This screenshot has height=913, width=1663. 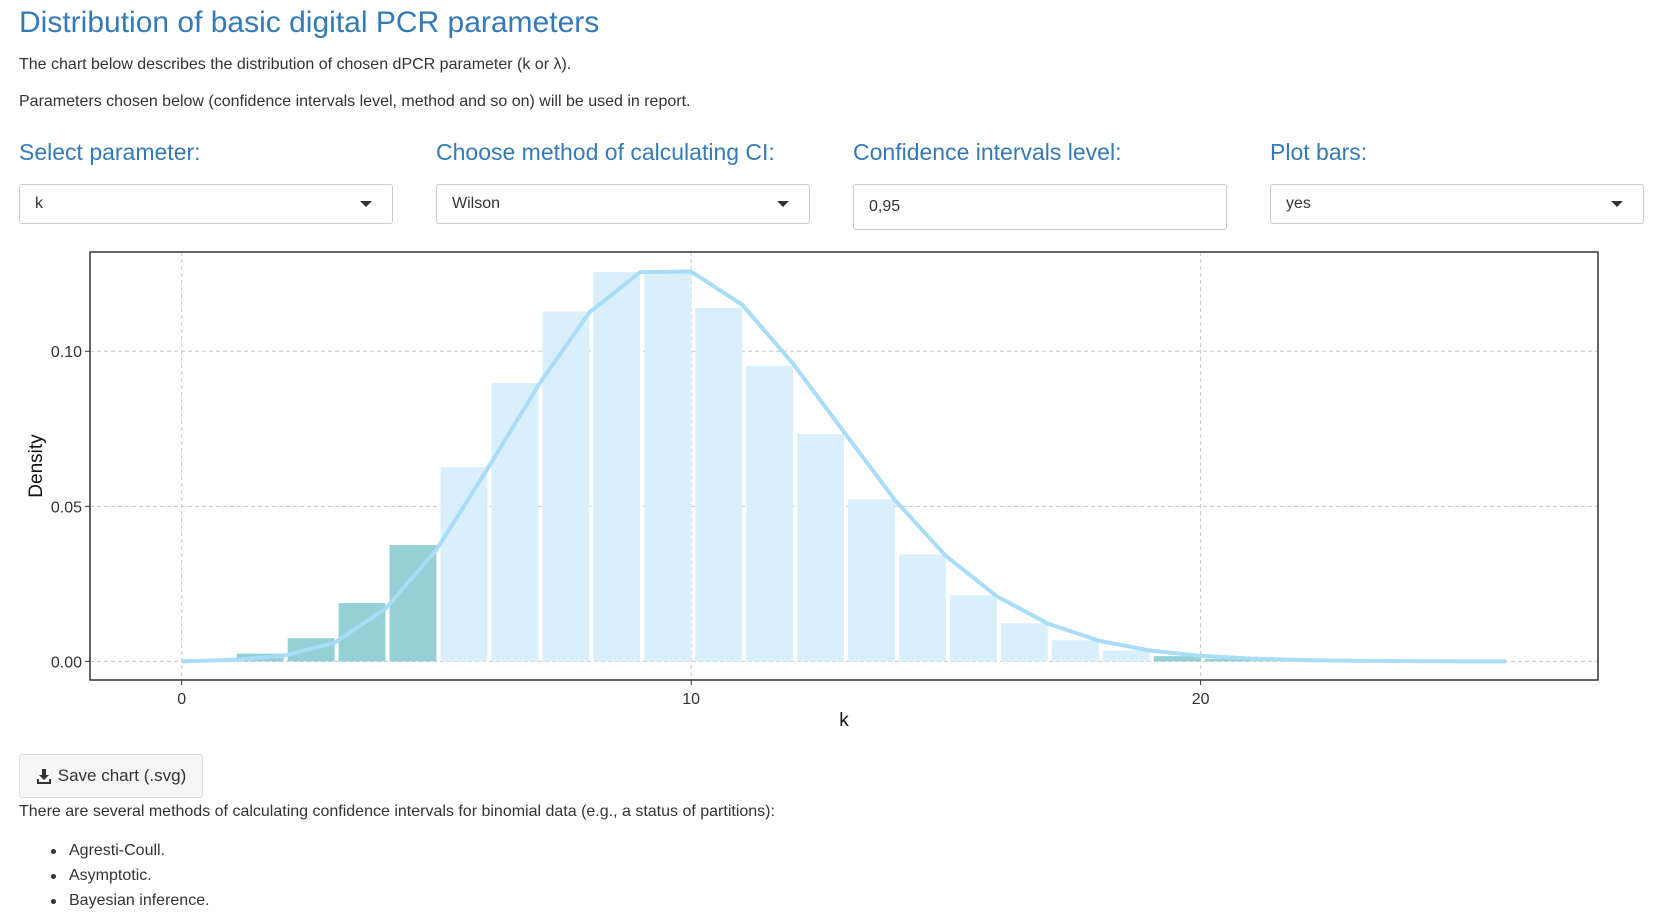 I want to click on method-select: Wilson, so click(x=623, y=204).